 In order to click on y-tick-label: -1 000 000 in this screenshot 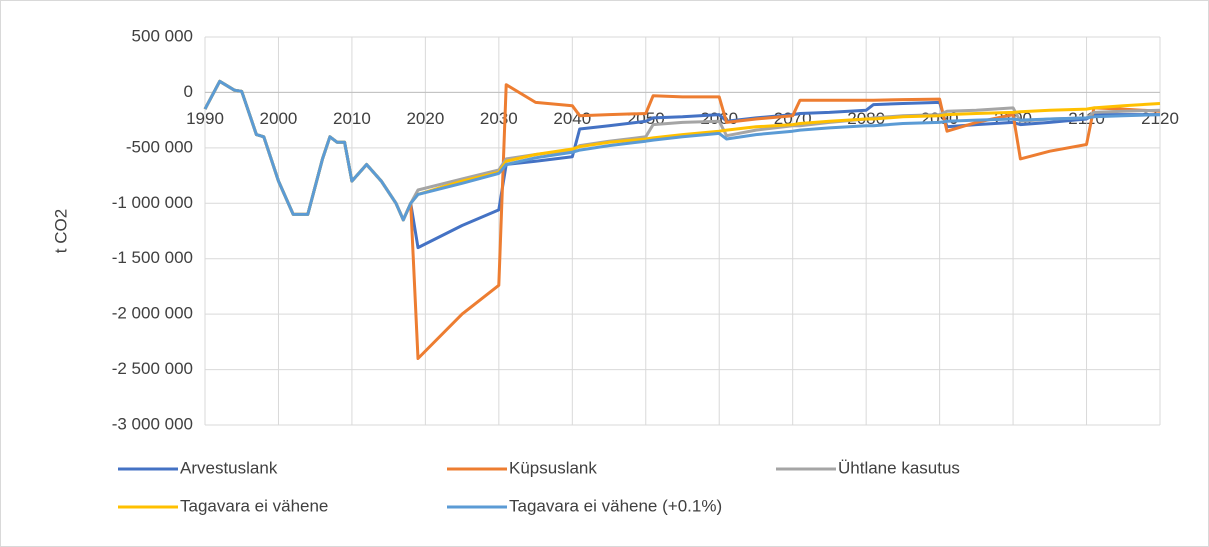, I will do `click(152, 202)`.